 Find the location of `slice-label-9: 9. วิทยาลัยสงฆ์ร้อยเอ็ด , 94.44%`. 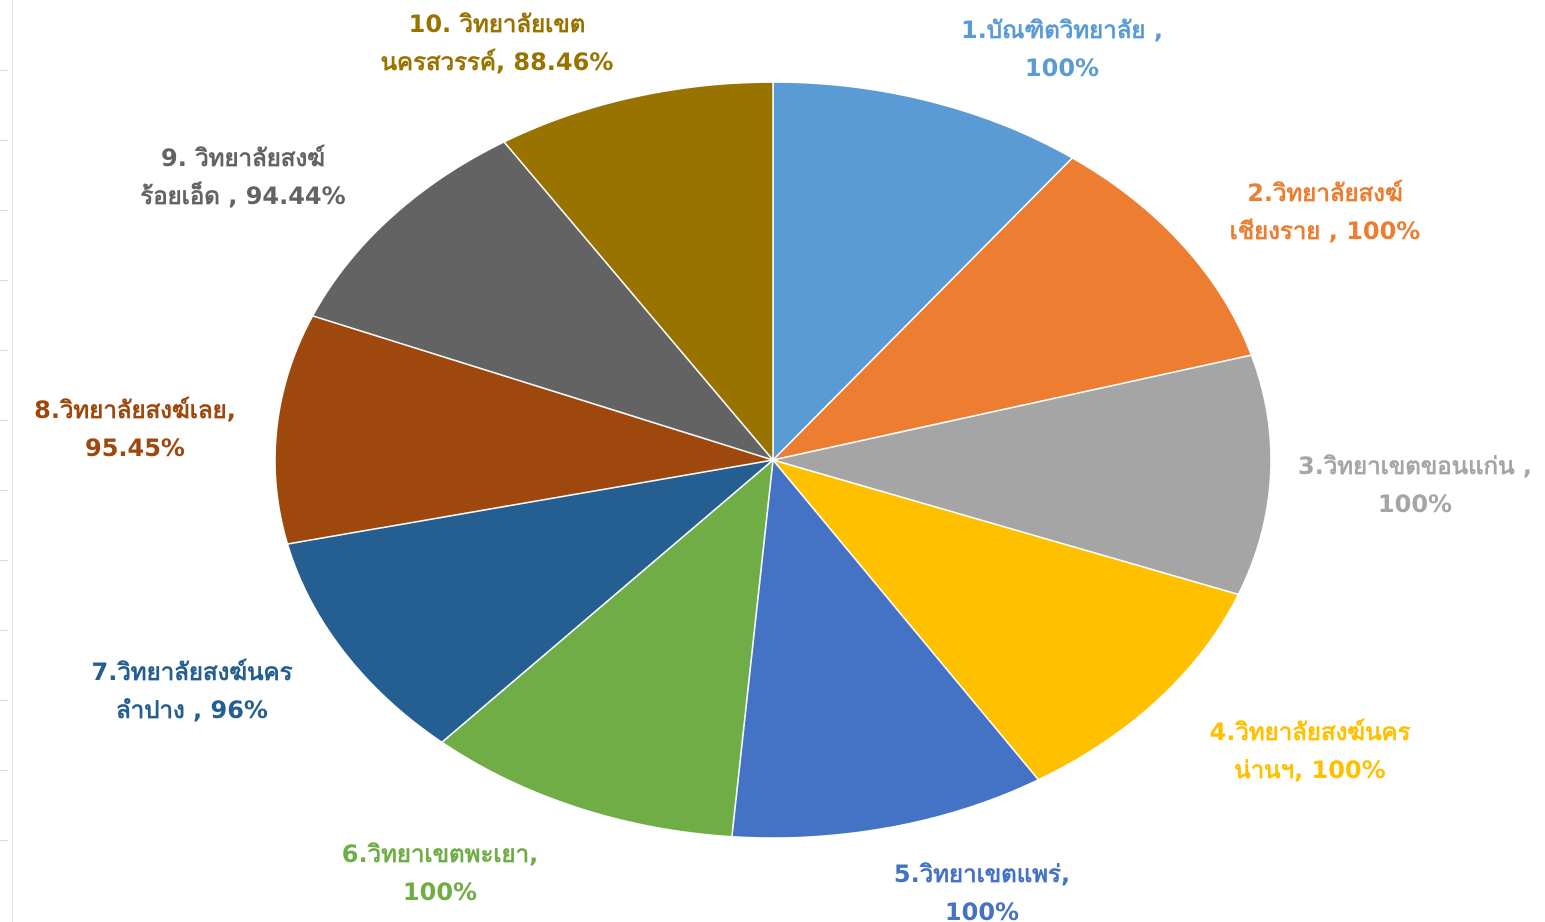

slice-label-9: 9. วิทยาลัยสงฆ์ร้อยเอ็ด , 94.44% is located at coordinates (242, 177).